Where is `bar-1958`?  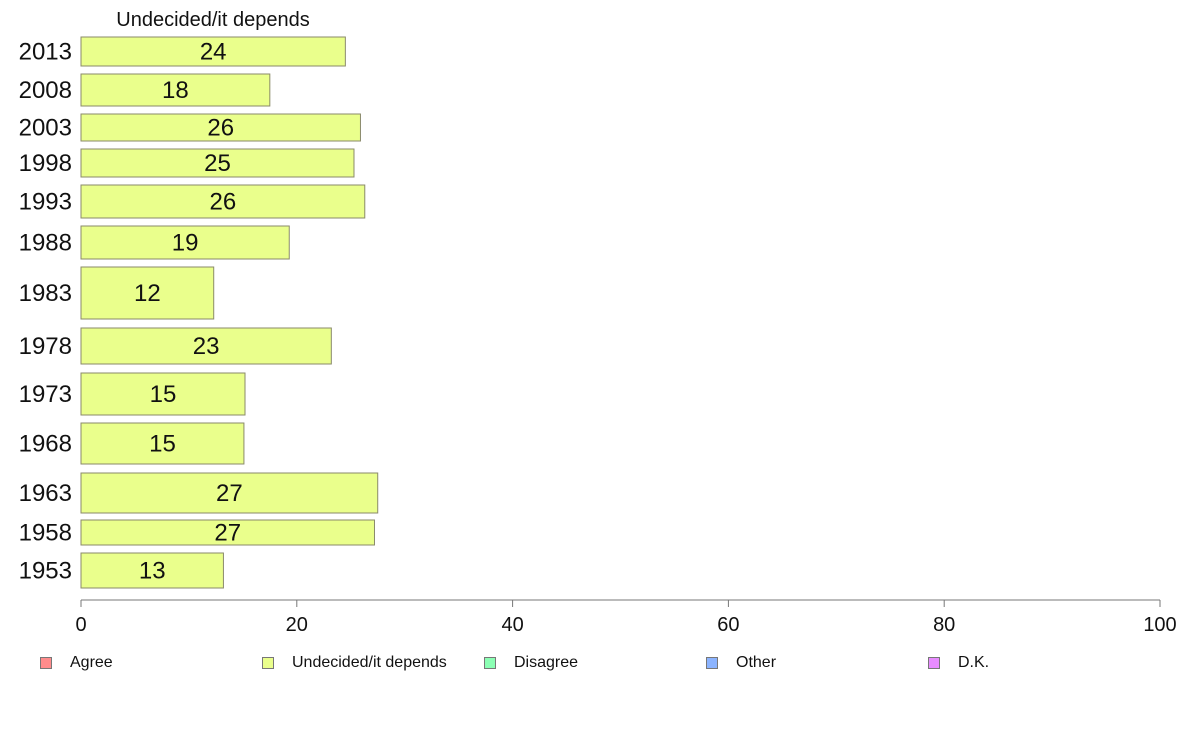
bar-1958 is located at coordinates (227, 532).